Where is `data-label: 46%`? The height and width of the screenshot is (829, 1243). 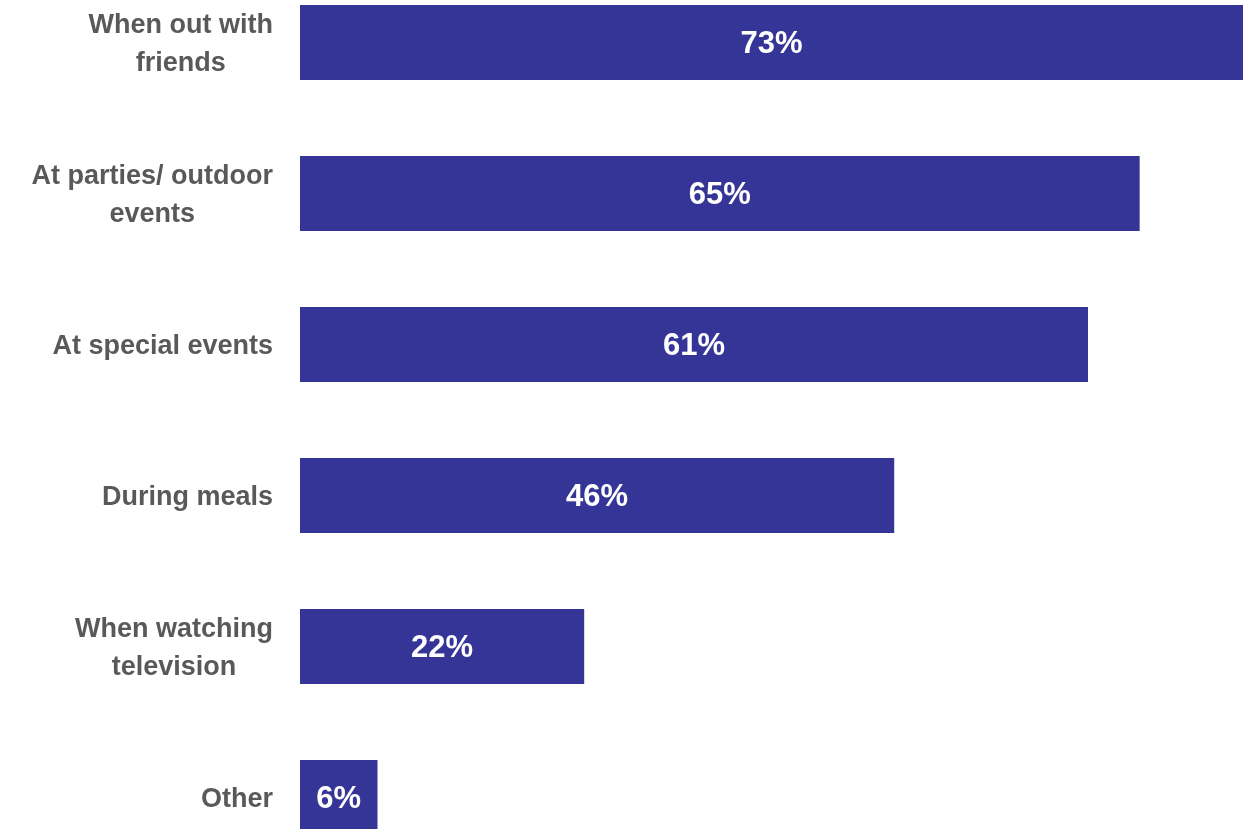 data-label: 46% is located at coordinates (597, 496).